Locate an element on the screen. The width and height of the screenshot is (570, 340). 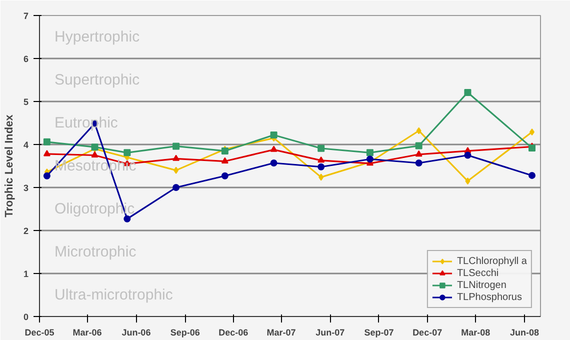
y-tick-label: 4 is located at coordinates (26, 145).